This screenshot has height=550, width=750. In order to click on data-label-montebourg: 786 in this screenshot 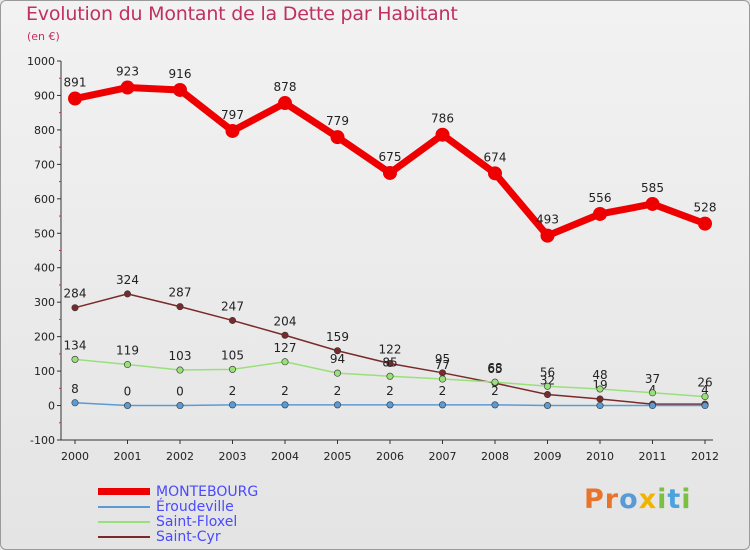, I will do `click(442, 119)`.